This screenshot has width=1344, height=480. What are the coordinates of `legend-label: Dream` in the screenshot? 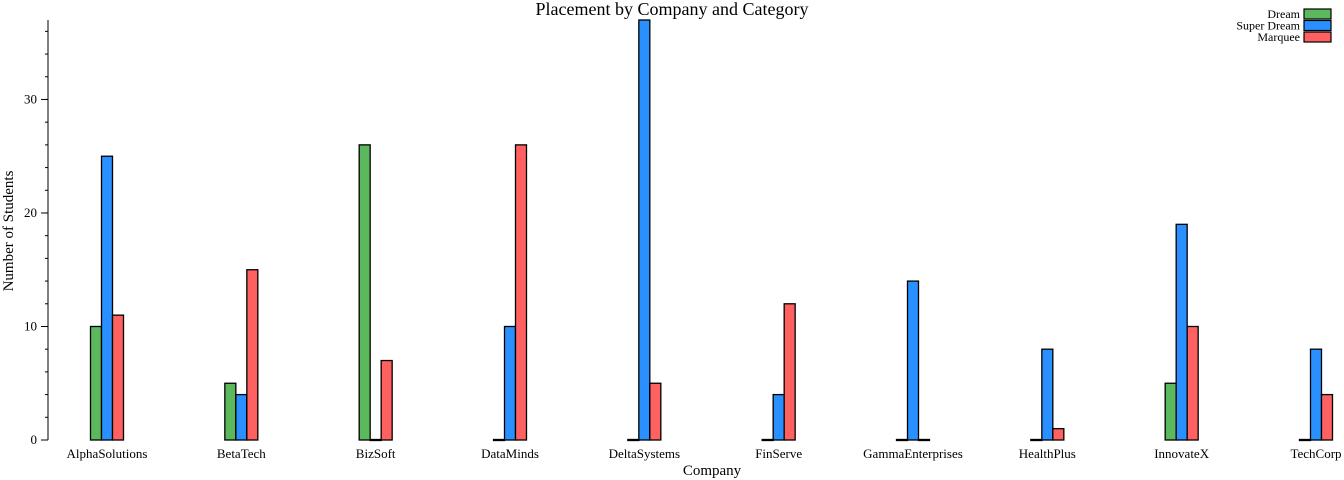 It's located at (1283, 14).